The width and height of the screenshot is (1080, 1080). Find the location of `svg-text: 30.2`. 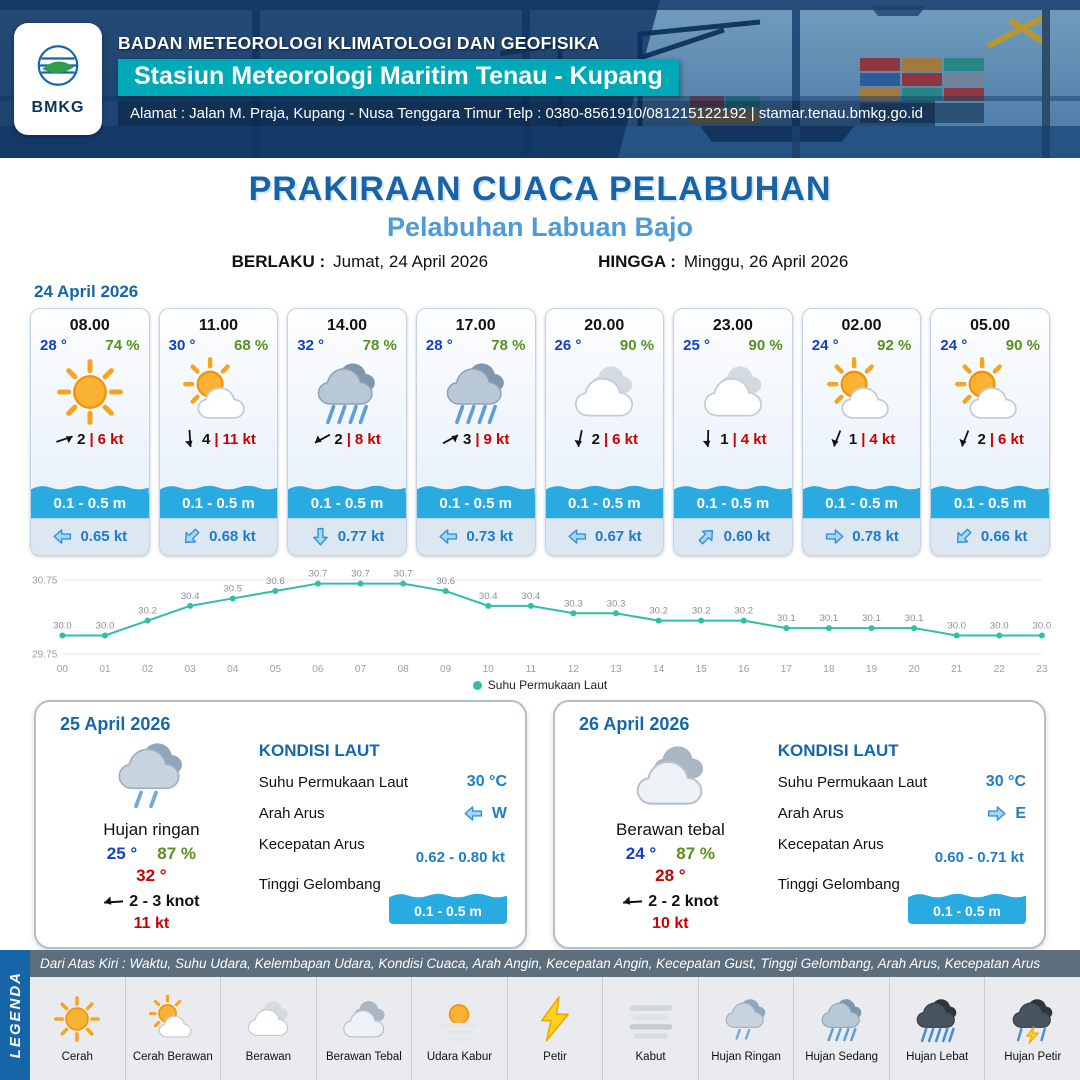

svg-text: 30.2 is located at coordinates (743, 611).